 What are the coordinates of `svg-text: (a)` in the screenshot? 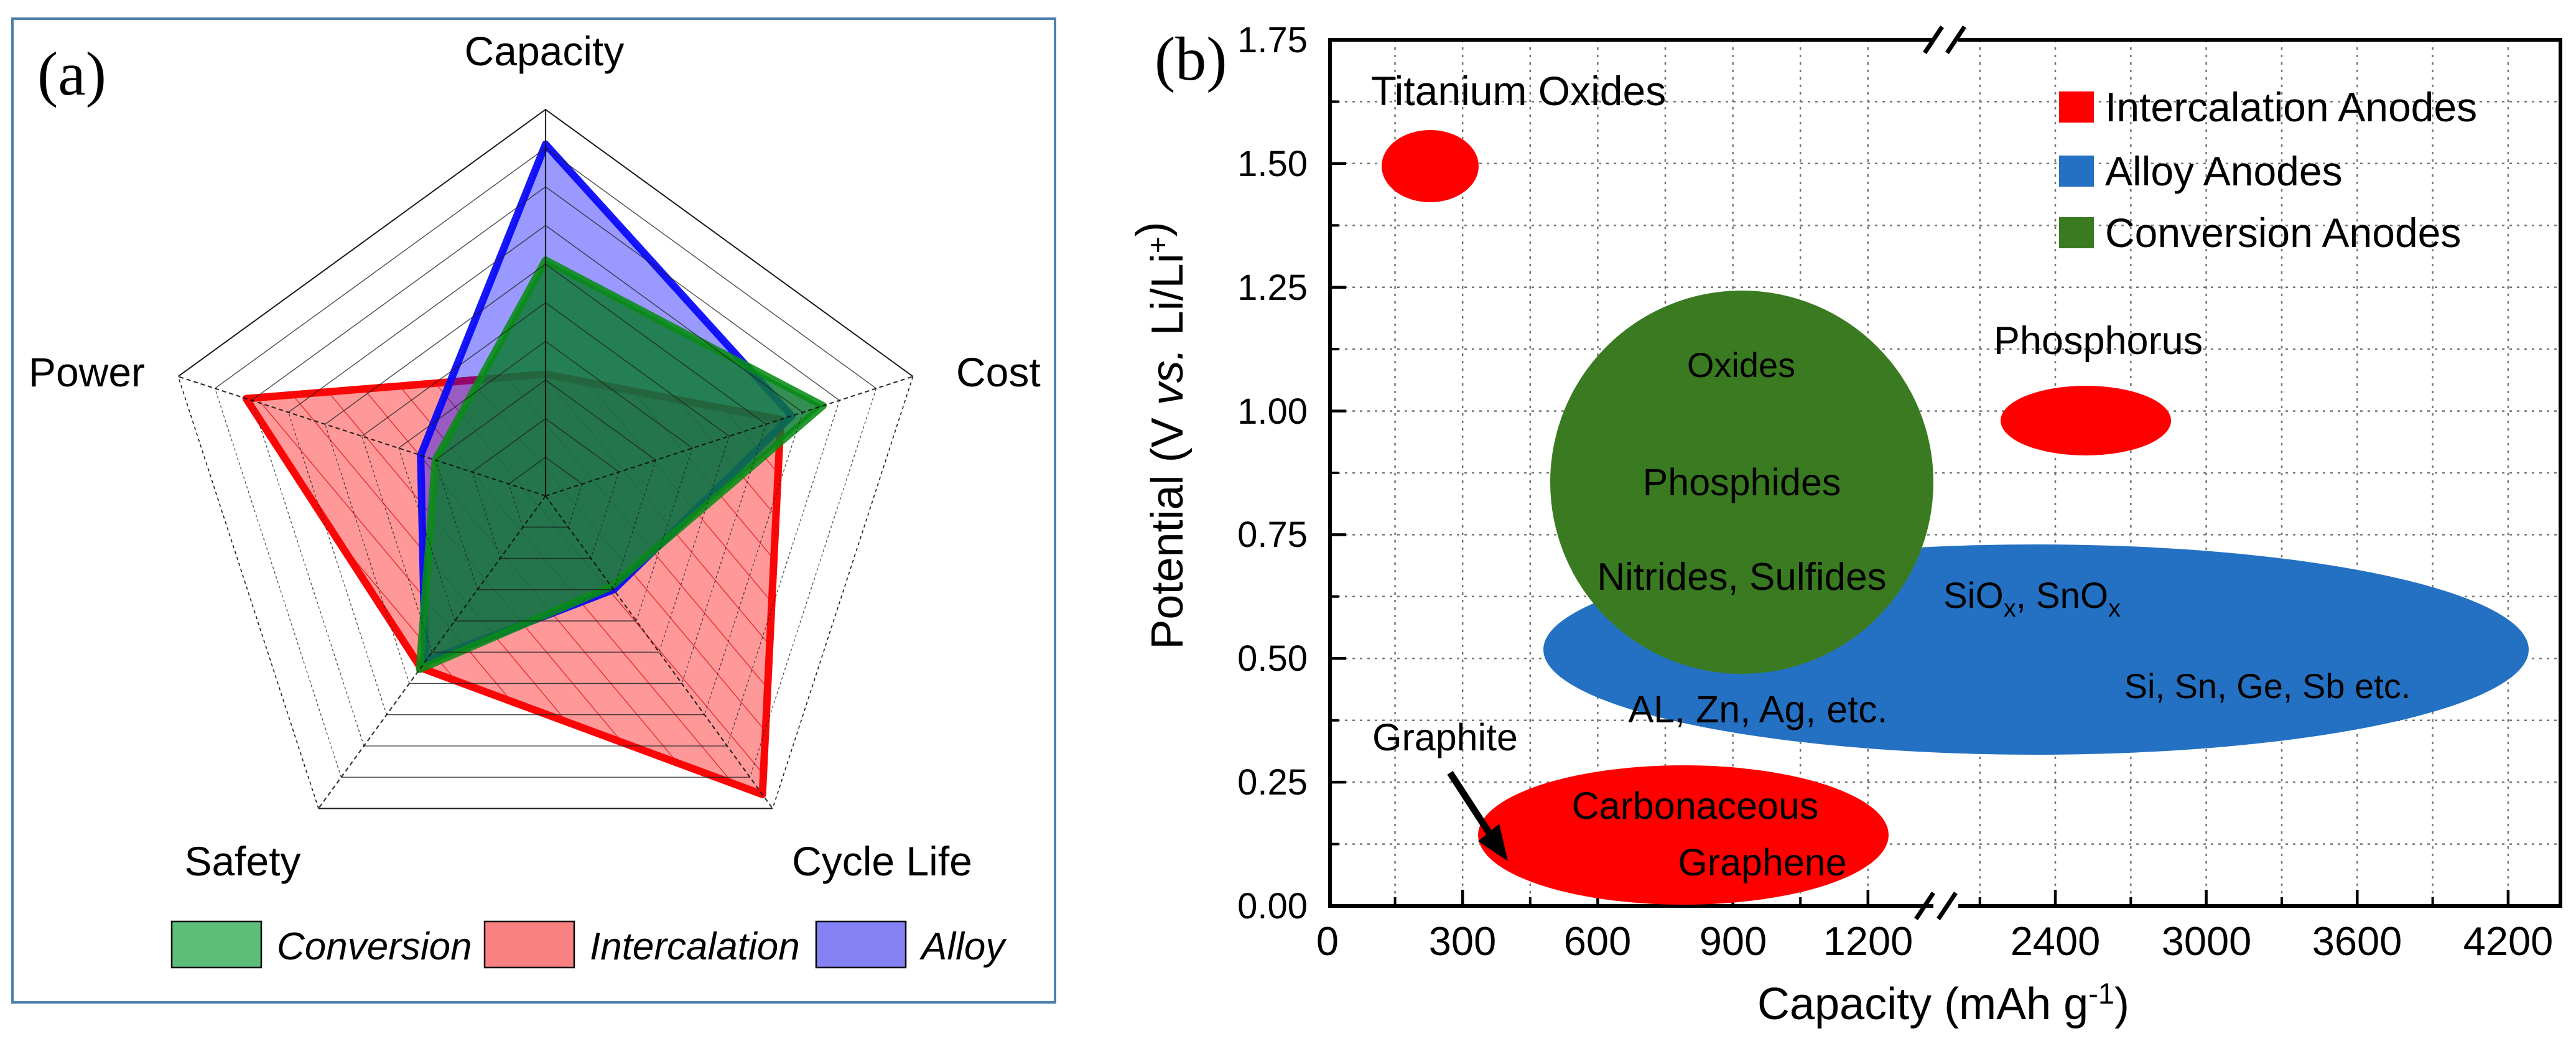 It's located at (71, 73).